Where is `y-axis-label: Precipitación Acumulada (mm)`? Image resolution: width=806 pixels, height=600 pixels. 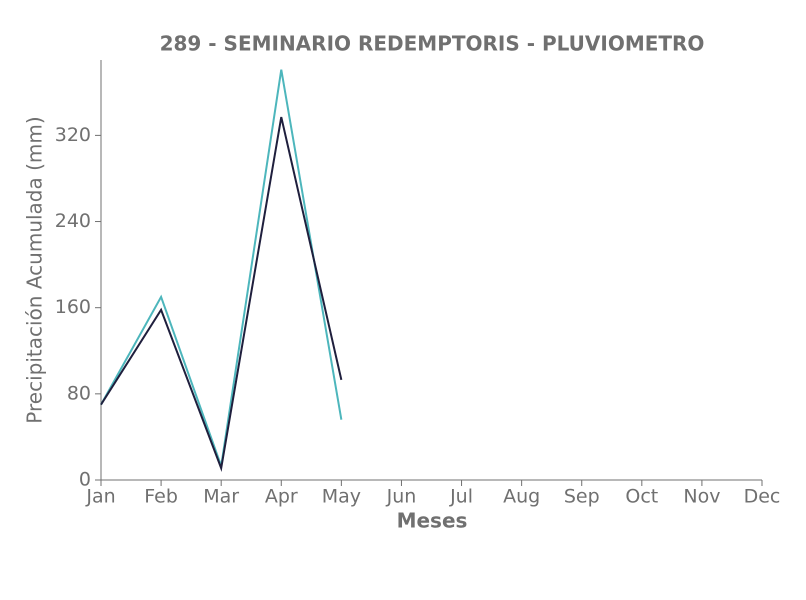 y-axis-label: Precipitación Acumulada (mm) is located at coordinates (35, 269).